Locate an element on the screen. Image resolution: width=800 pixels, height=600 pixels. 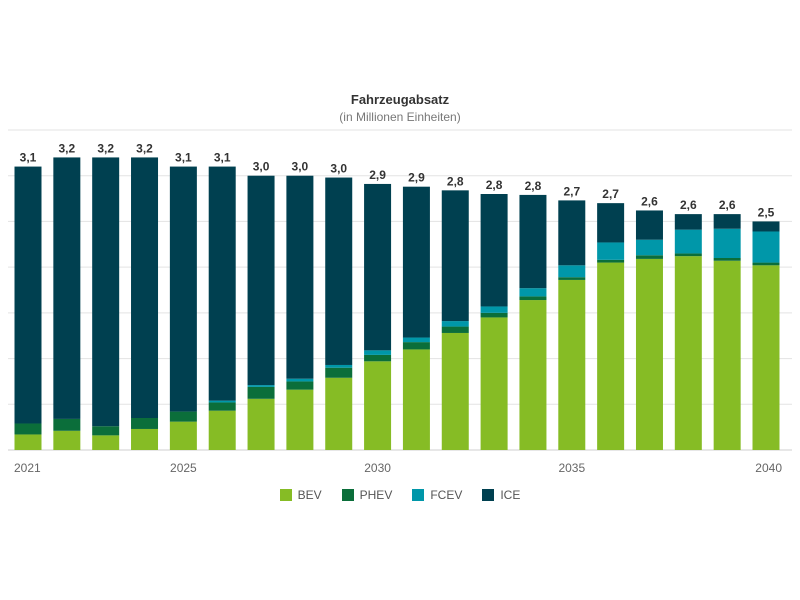
bar-bev-2034 is located at coordinates (533, 375).